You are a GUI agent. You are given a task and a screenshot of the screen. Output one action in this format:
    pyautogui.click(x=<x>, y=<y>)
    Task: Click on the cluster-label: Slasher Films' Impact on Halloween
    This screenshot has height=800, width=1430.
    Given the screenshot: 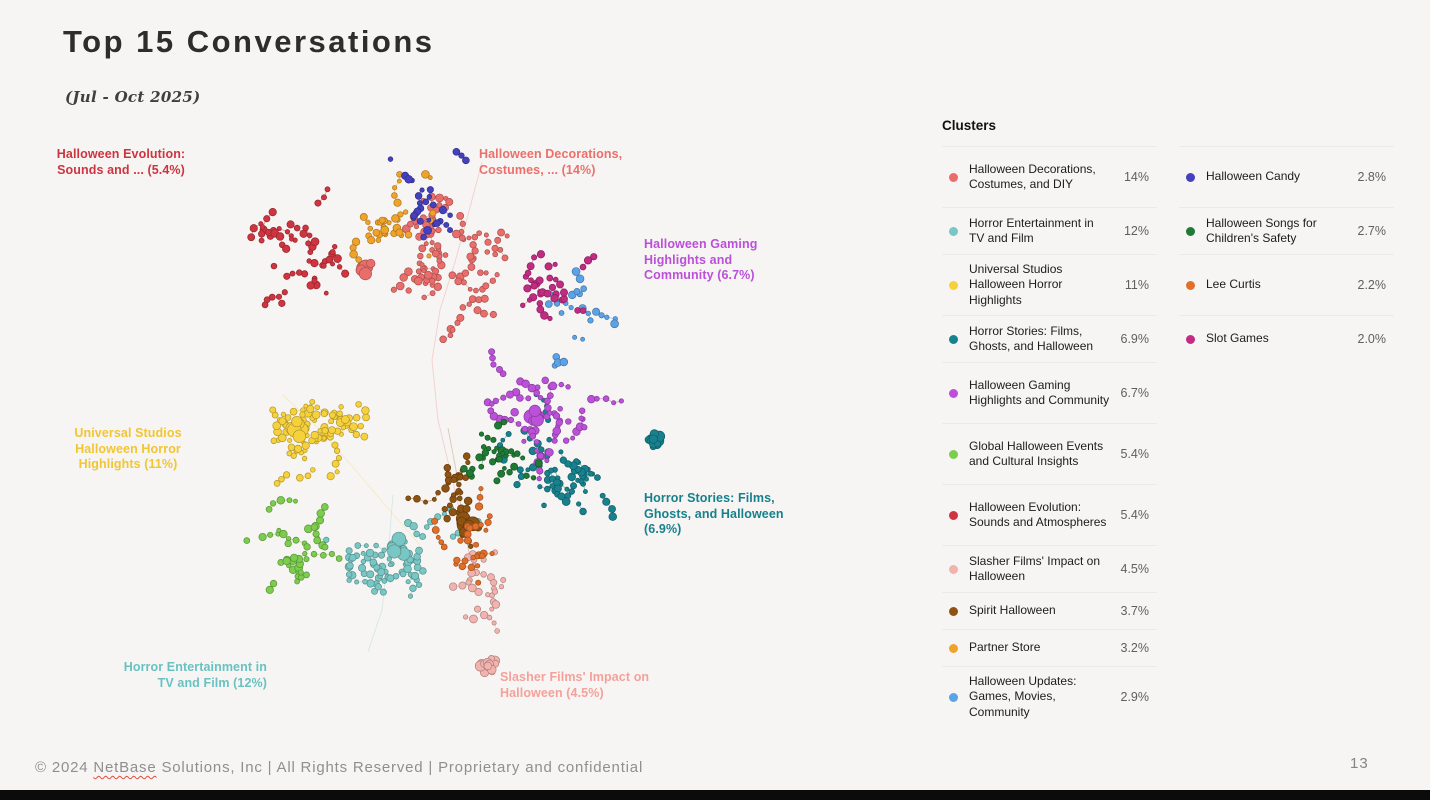 What is the action you would take?
    pyautogui.click(x=1034, y=568)
    